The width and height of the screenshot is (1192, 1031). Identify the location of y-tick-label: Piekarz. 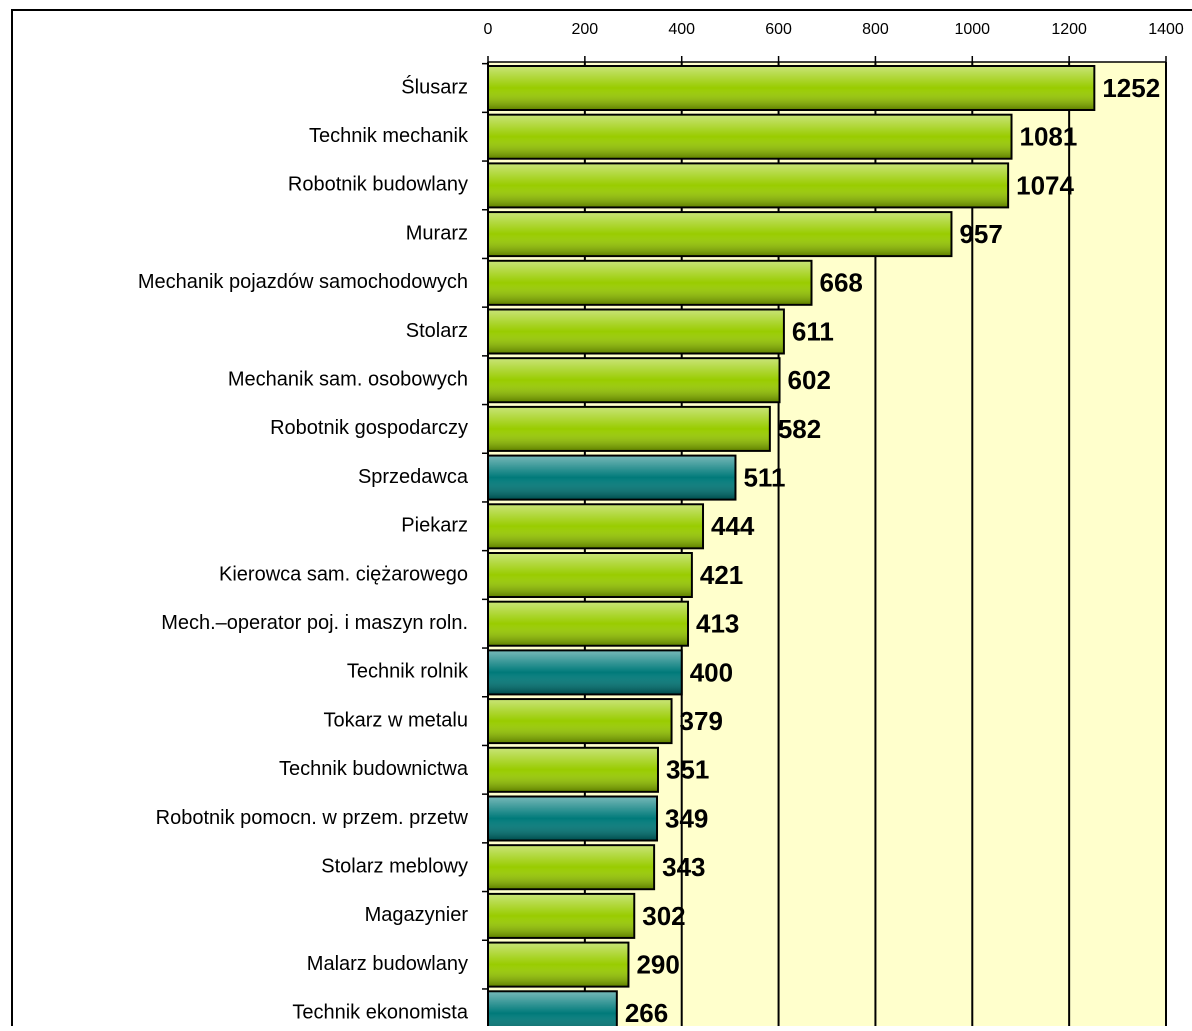
(434, 526).